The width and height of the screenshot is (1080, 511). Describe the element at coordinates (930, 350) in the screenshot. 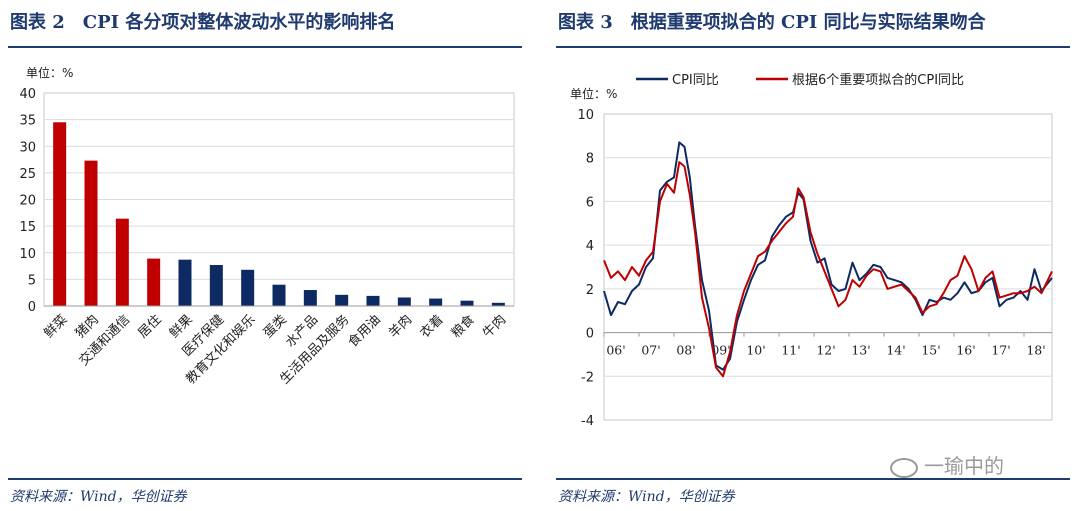

I see `line-xtick-label: 15'` at that location.